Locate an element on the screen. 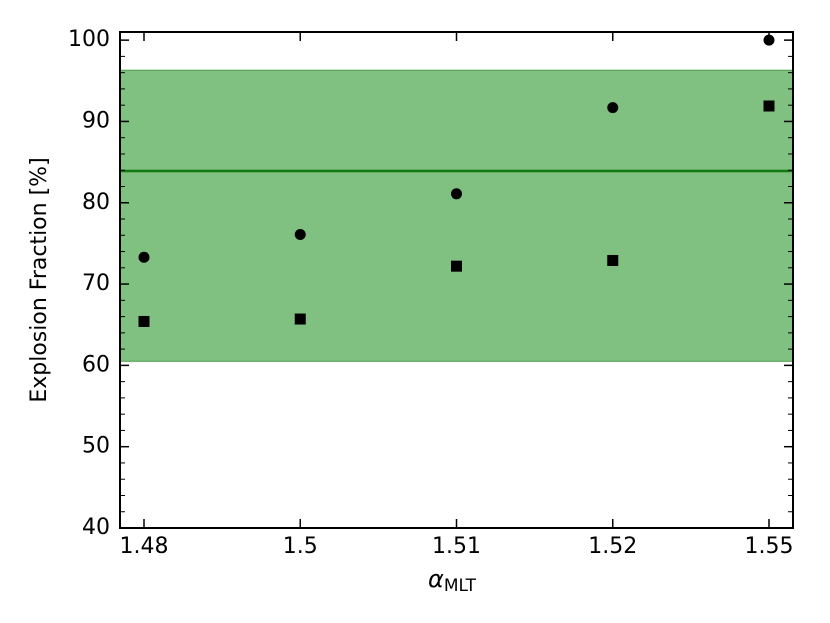 This screenshot has width=830, height=623. y-tick-label: 50 is located at coordinates (96, 446).